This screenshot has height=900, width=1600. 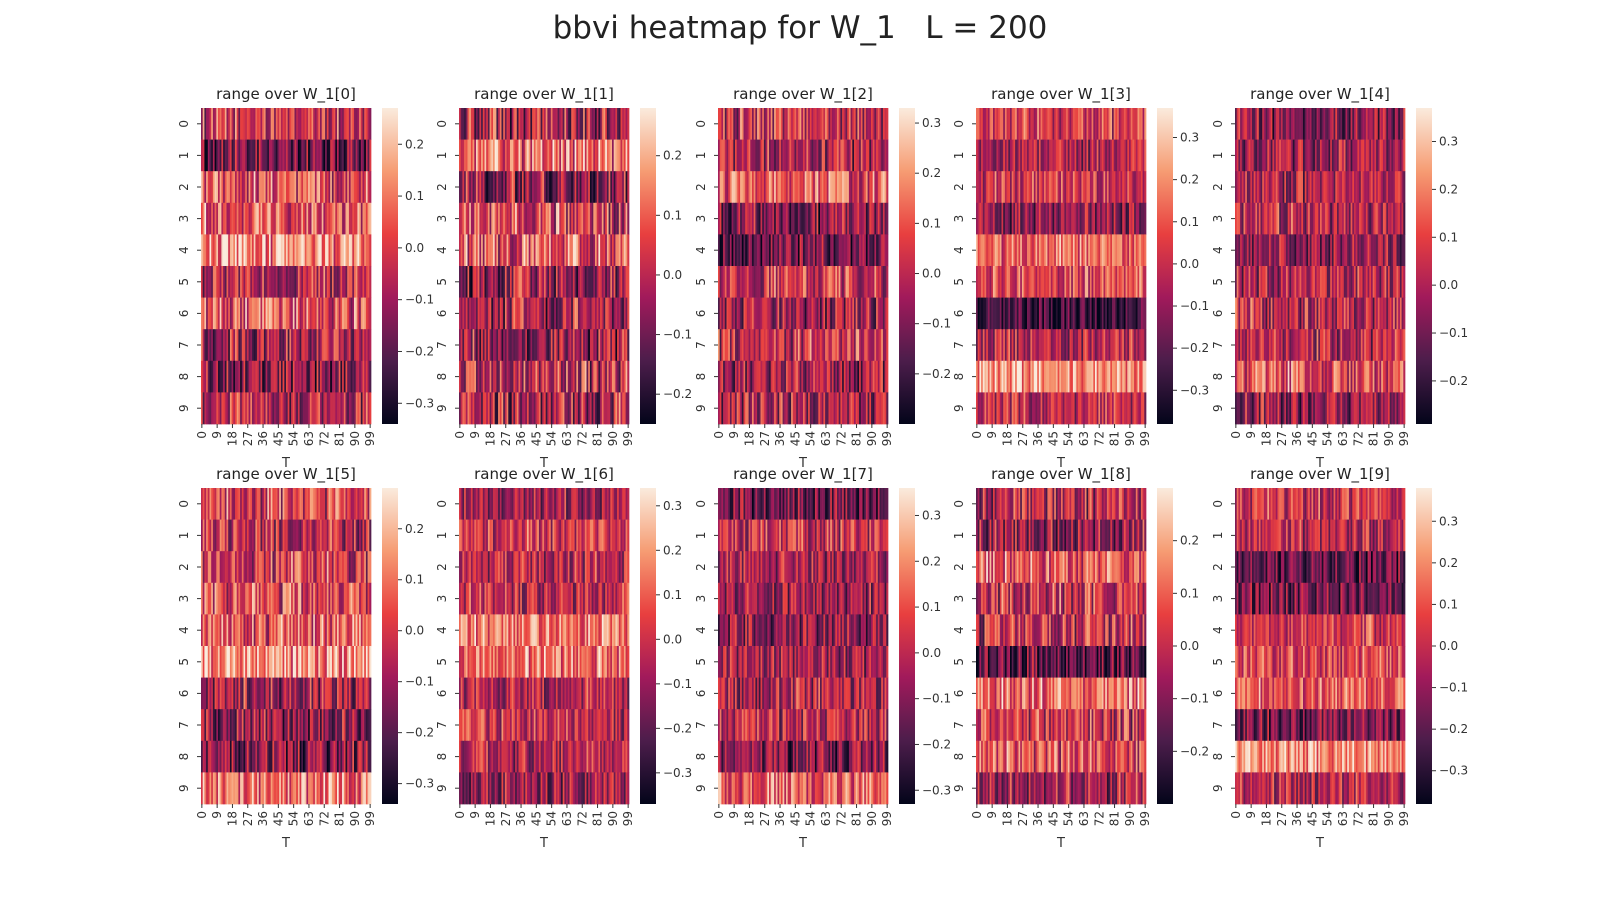 What do you see at coordinates (442, 219) in the screenshot?
I see `y-tick-label: 3` at bounding box center [442, 219].